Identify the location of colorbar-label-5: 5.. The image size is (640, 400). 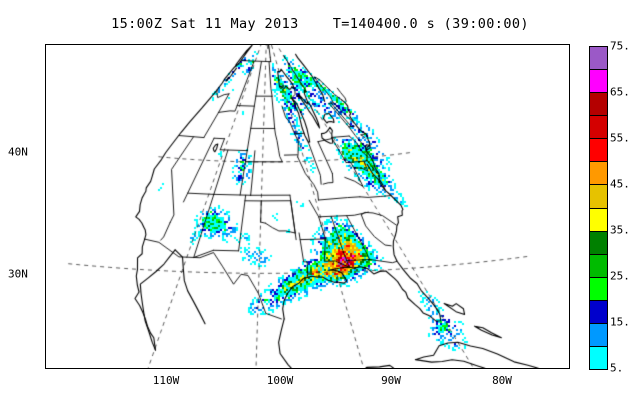
(617, 368).